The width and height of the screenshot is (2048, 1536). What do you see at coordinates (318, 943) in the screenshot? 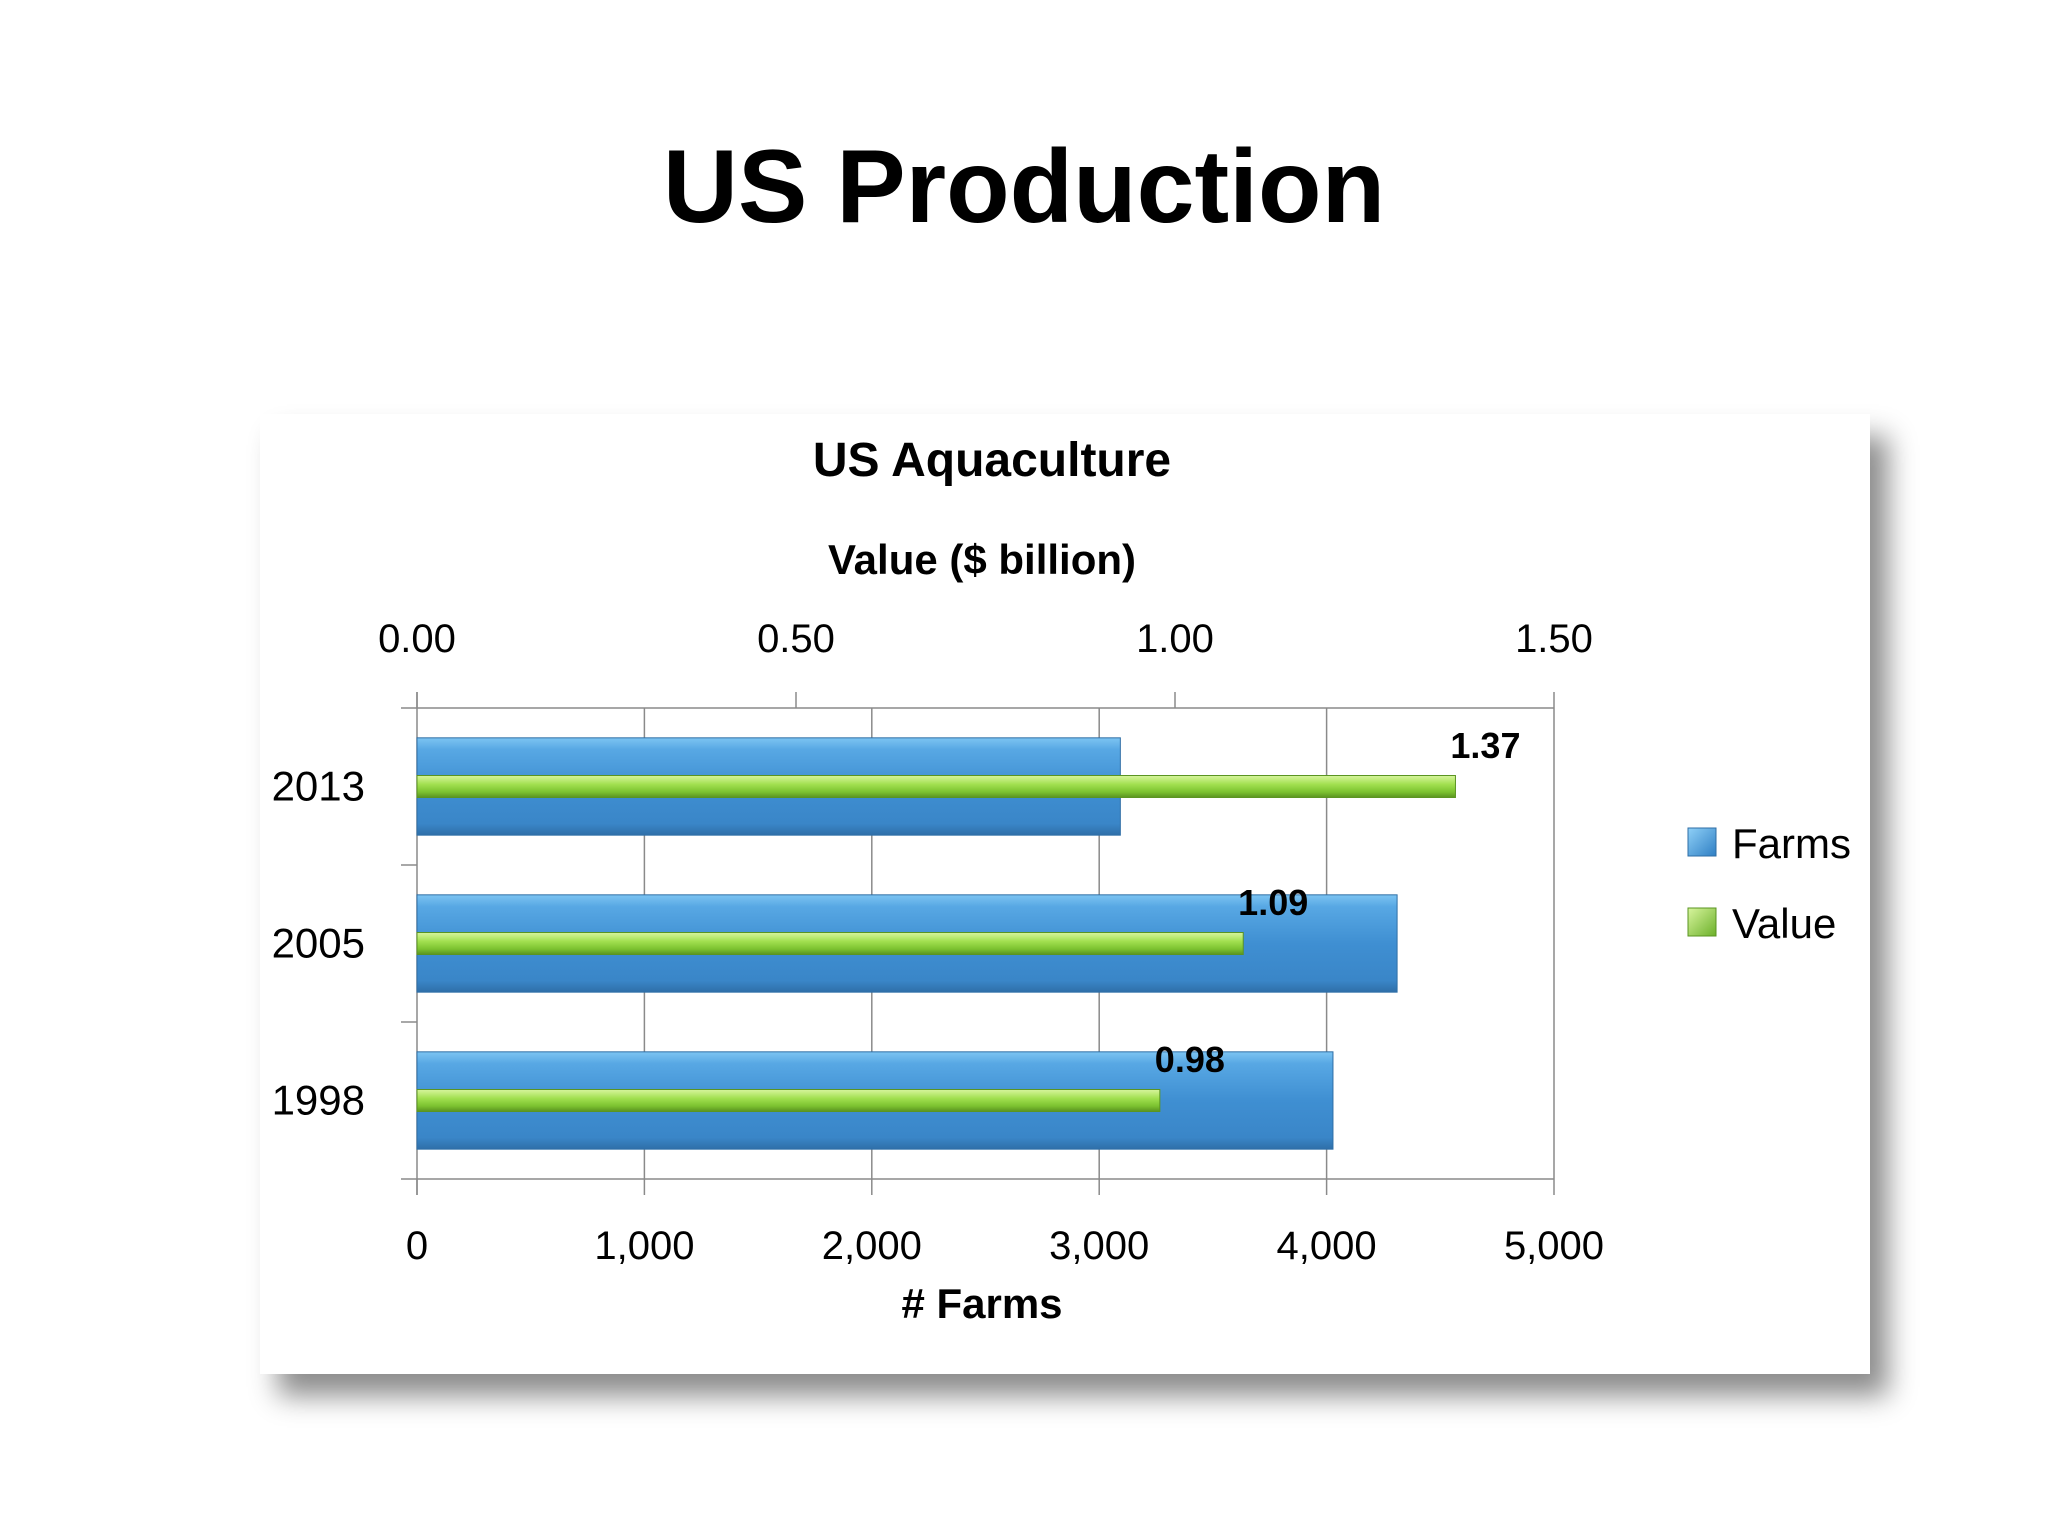
I see `category-label: 2005` at bounding box center [318, 943].